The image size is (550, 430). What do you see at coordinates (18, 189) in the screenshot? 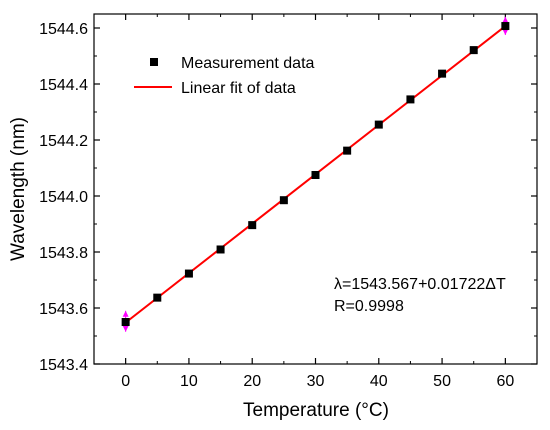
I see `y-axis-label: Wavelength (nm)` at bounding box center [18, 189].